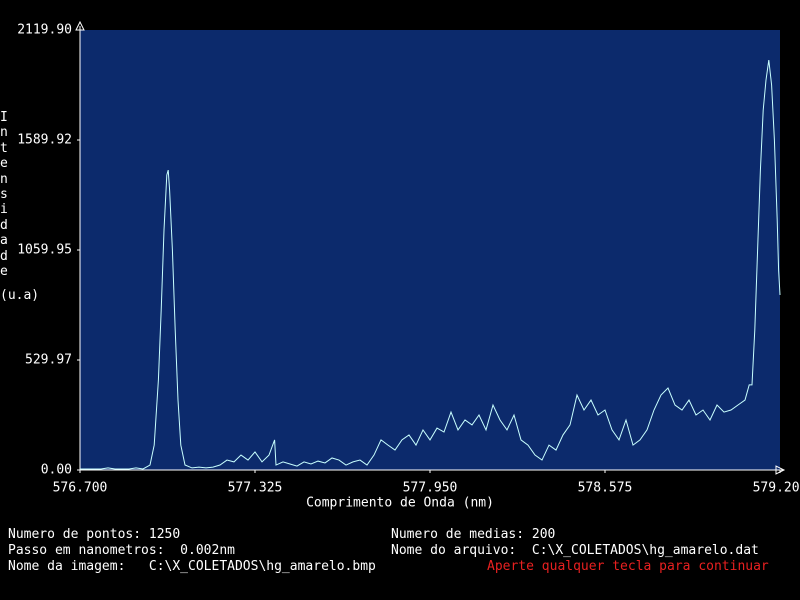 Image resolution: width=800 pixels, height=600 pixels. I want to click on y-axis-label: Intensidade, so click(4, 195).